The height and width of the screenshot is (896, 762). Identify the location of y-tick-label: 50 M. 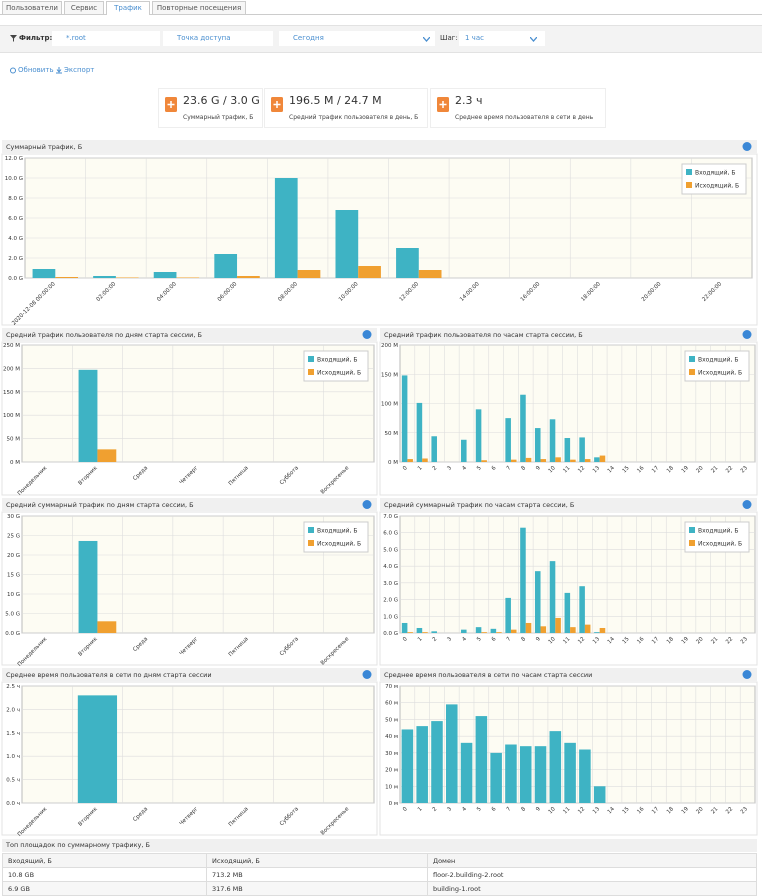
(14, 440).